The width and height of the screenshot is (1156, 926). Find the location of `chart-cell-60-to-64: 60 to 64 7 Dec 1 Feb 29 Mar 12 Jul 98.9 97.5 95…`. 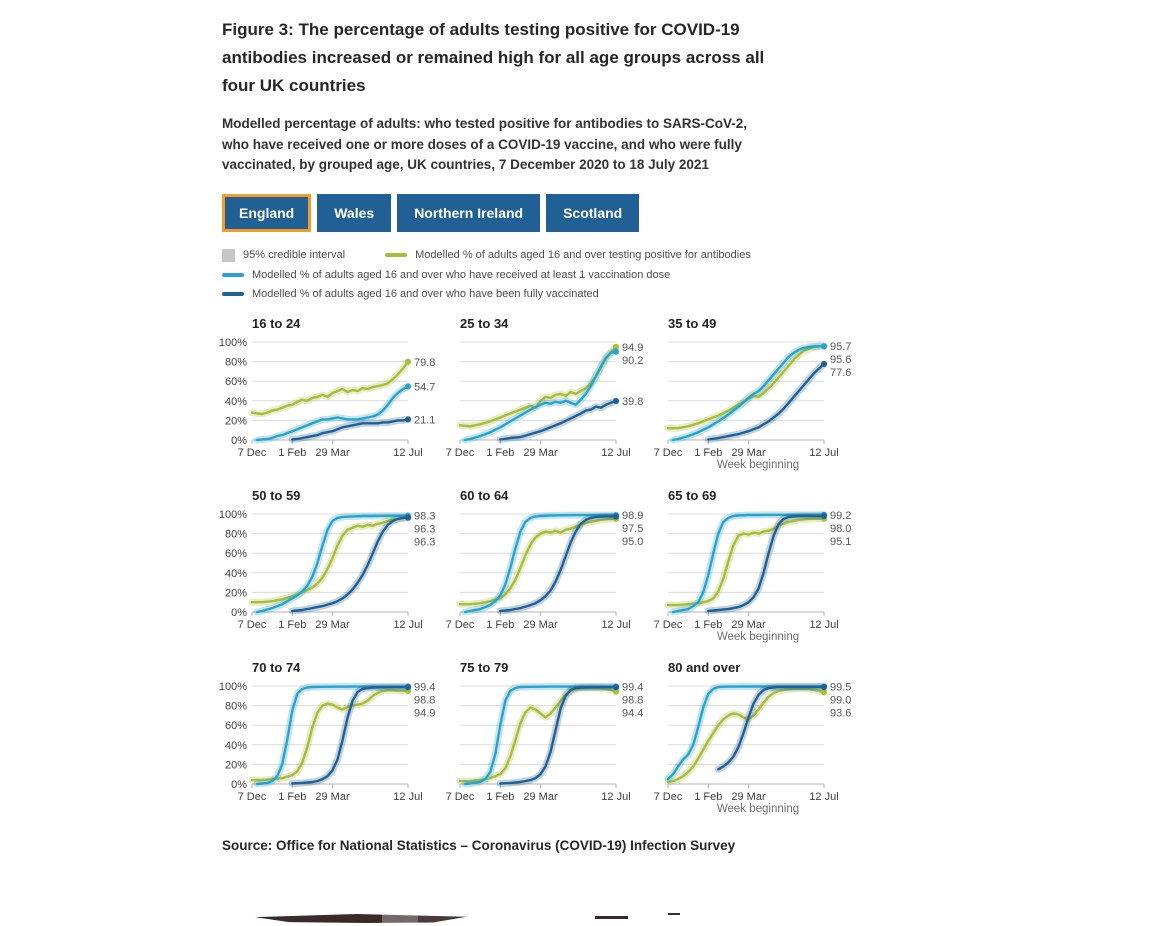

chart-cell-60-to-64: 60 to 64 7 Dec 1 Feb 29 Mar 12 Jul 98.9 97.5 95… is located at coordinates (537, 565).